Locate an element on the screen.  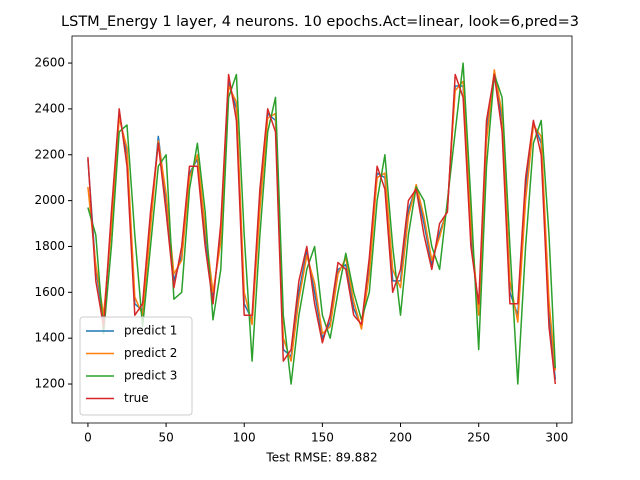
y-tick-label: 1600 is located at coordinates (49, 292).